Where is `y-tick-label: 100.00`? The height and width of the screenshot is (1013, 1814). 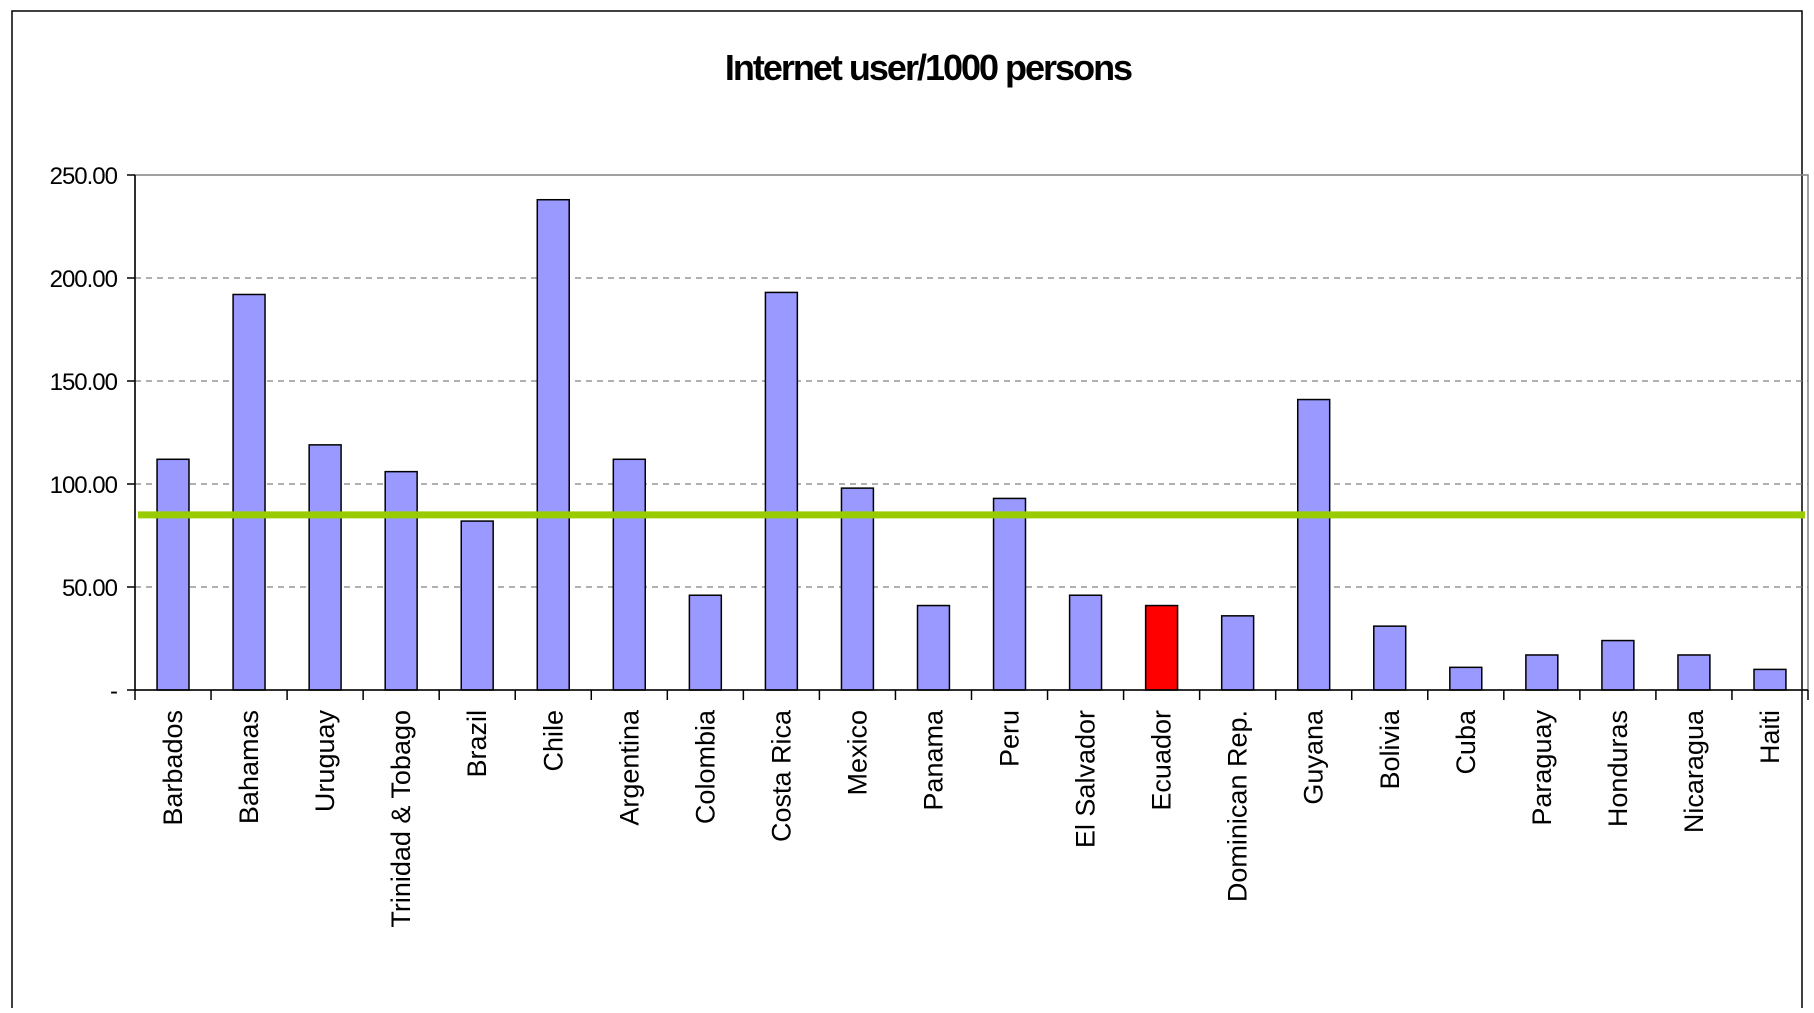 y-tick-label: 100.00 is located at coordinates (84, 485).